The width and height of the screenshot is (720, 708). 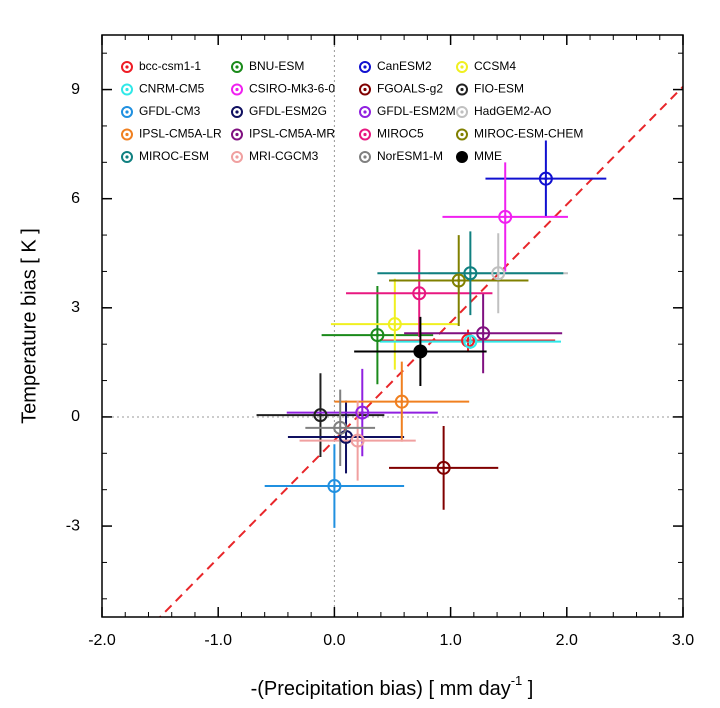 I want to click on legend-label: FGOALS-g2, so click(x=410, y=89).